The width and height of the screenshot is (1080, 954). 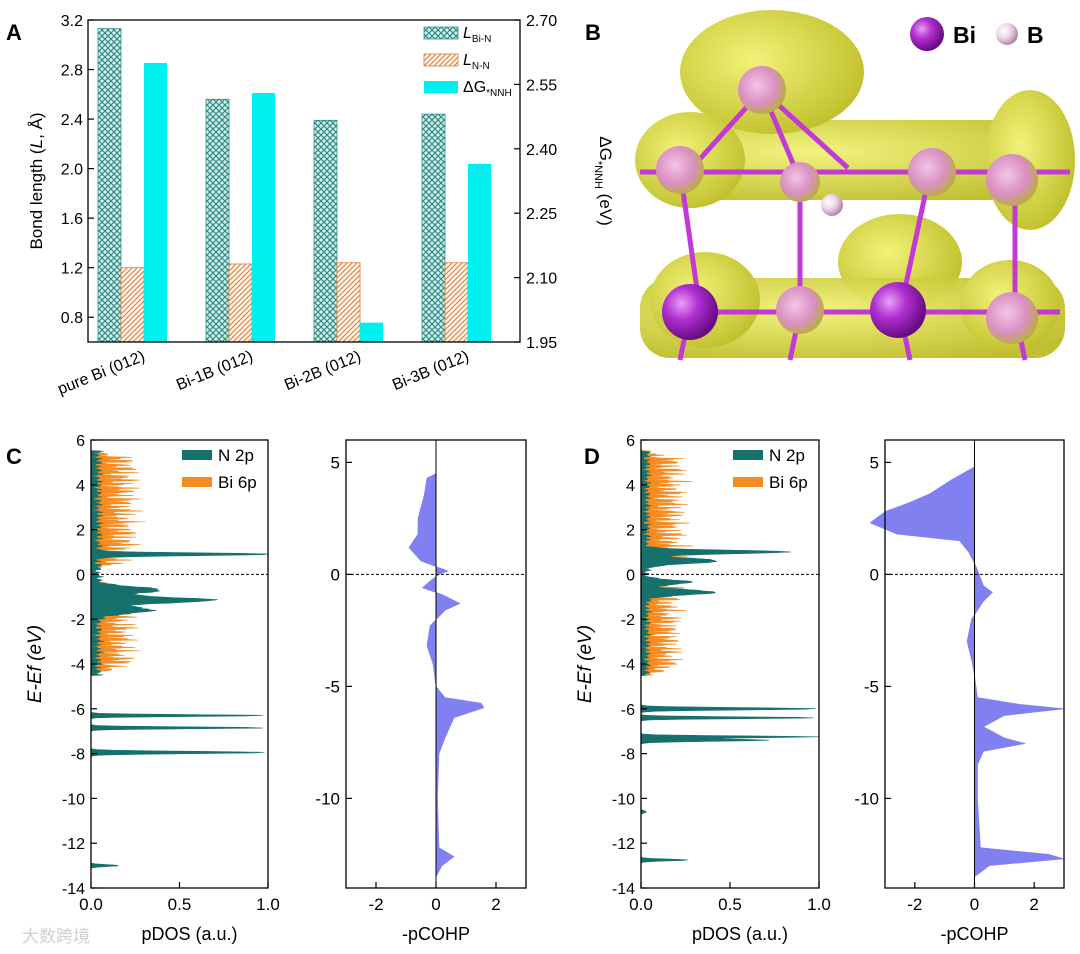 What do you see at coordinates (446, 675) in the screenshot?
I see `cohp-area` at bounding box center [446, 675].